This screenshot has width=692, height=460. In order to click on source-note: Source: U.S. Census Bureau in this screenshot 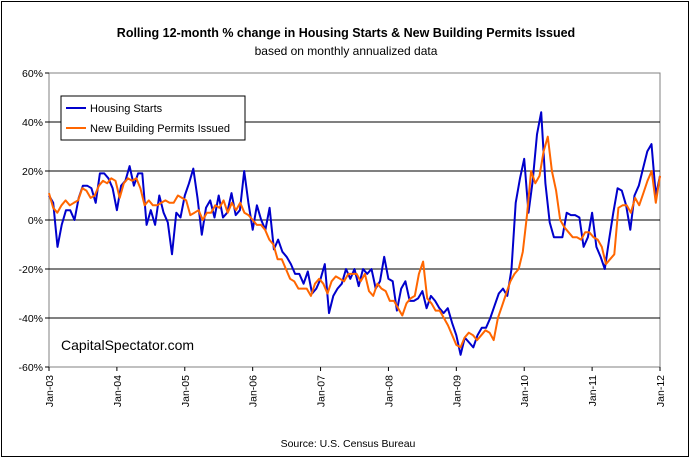, I will do `click(348, 444)`.